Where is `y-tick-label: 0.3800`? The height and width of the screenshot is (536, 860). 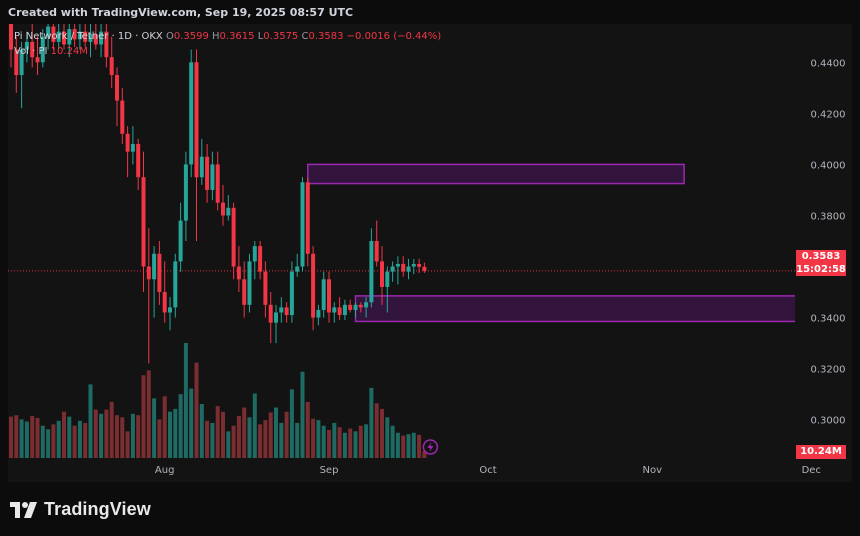 y-tick-label: 0.3800 is located at coordinates (828, 216).